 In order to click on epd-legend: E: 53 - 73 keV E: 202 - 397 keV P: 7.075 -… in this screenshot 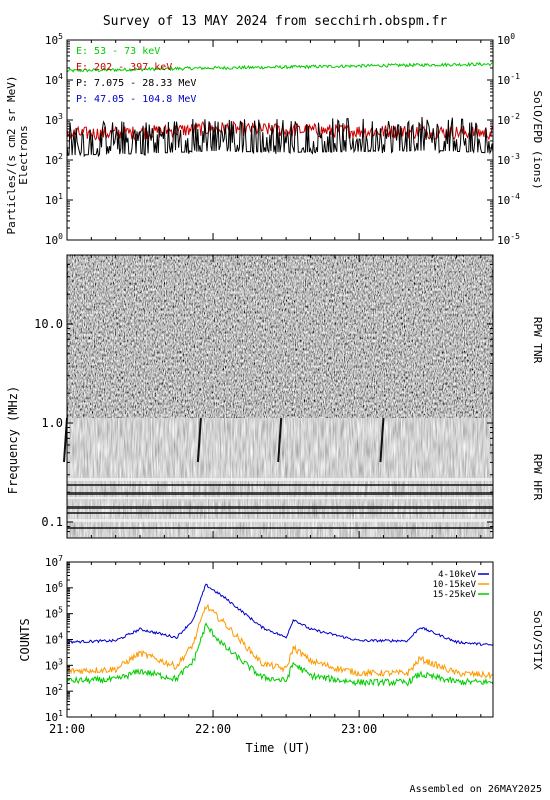, I will do `click(136, 75)`.